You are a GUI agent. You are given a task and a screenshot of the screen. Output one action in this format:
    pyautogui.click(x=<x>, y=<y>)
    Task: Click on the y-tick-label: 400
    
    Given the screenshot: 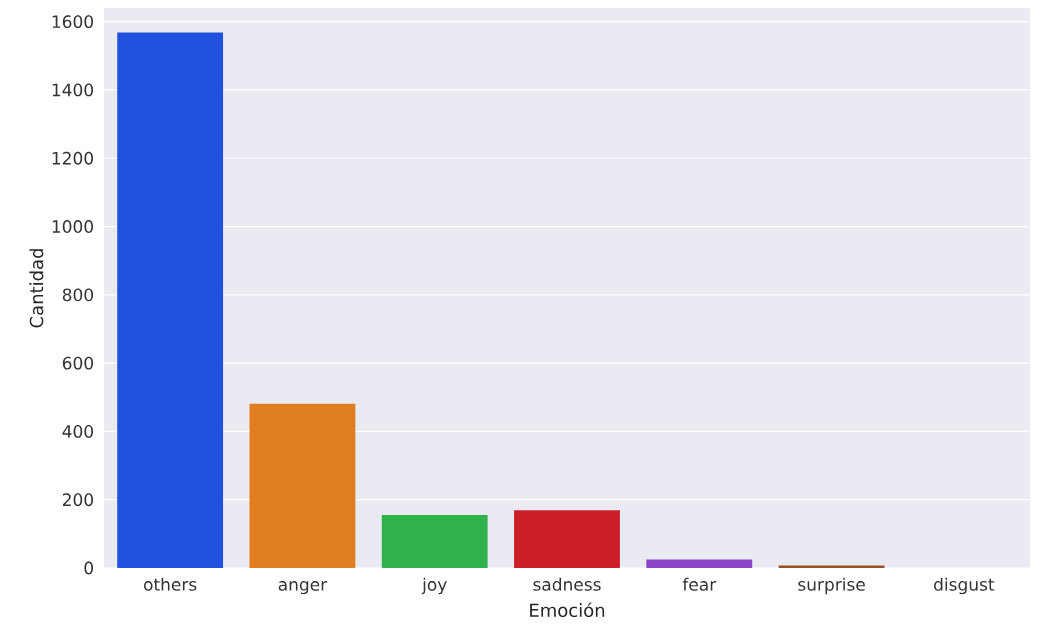 What is the action you would take?
    pyautogui.click(x=77, y=431)
    